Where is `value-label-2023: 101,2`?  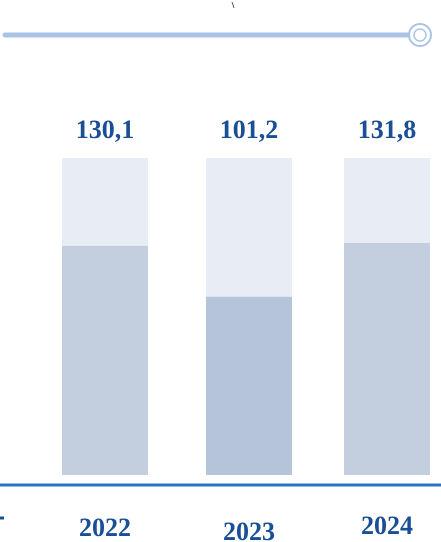
value-label-2023: 101,2 is located at coordinates (249, 129).